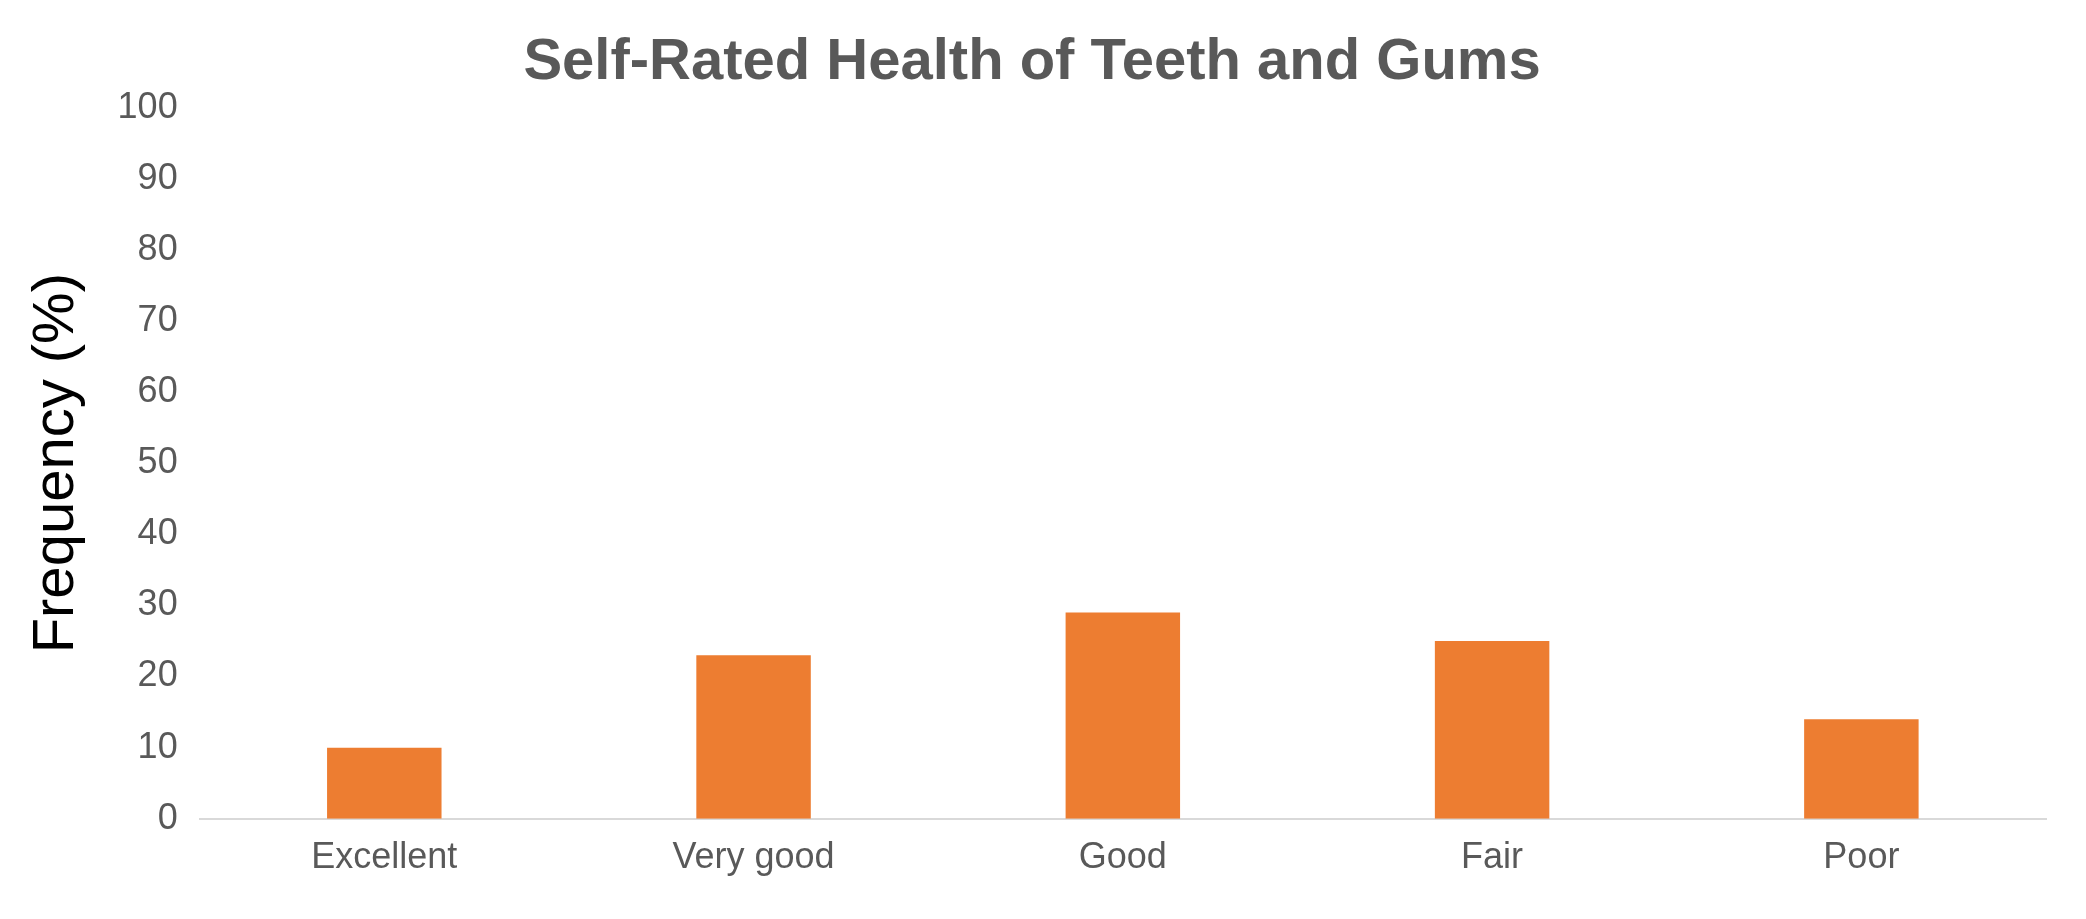 This screenshot has height=919, width=2086. I want to click on x-tick-label: Excellent, so click(384, 856).